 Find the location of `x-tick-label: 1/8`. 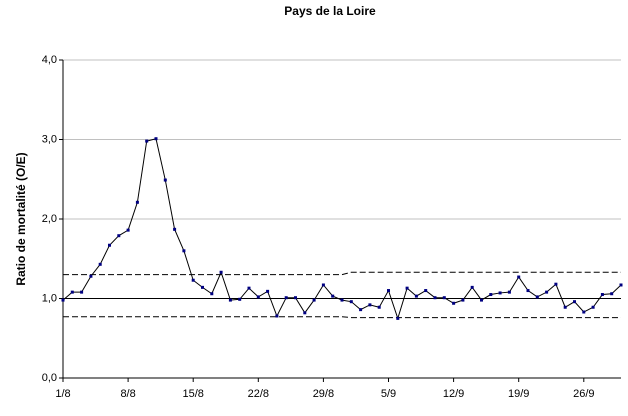

x-tick-label: 1/8 is located at coordinates (62, 394).